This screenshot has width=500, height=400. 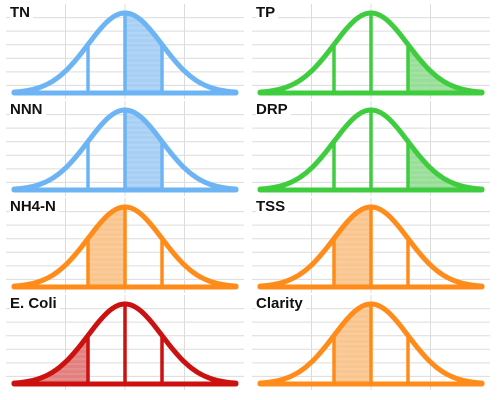 I want to click on panel-drp: DRP, so click(x=371, y=148).